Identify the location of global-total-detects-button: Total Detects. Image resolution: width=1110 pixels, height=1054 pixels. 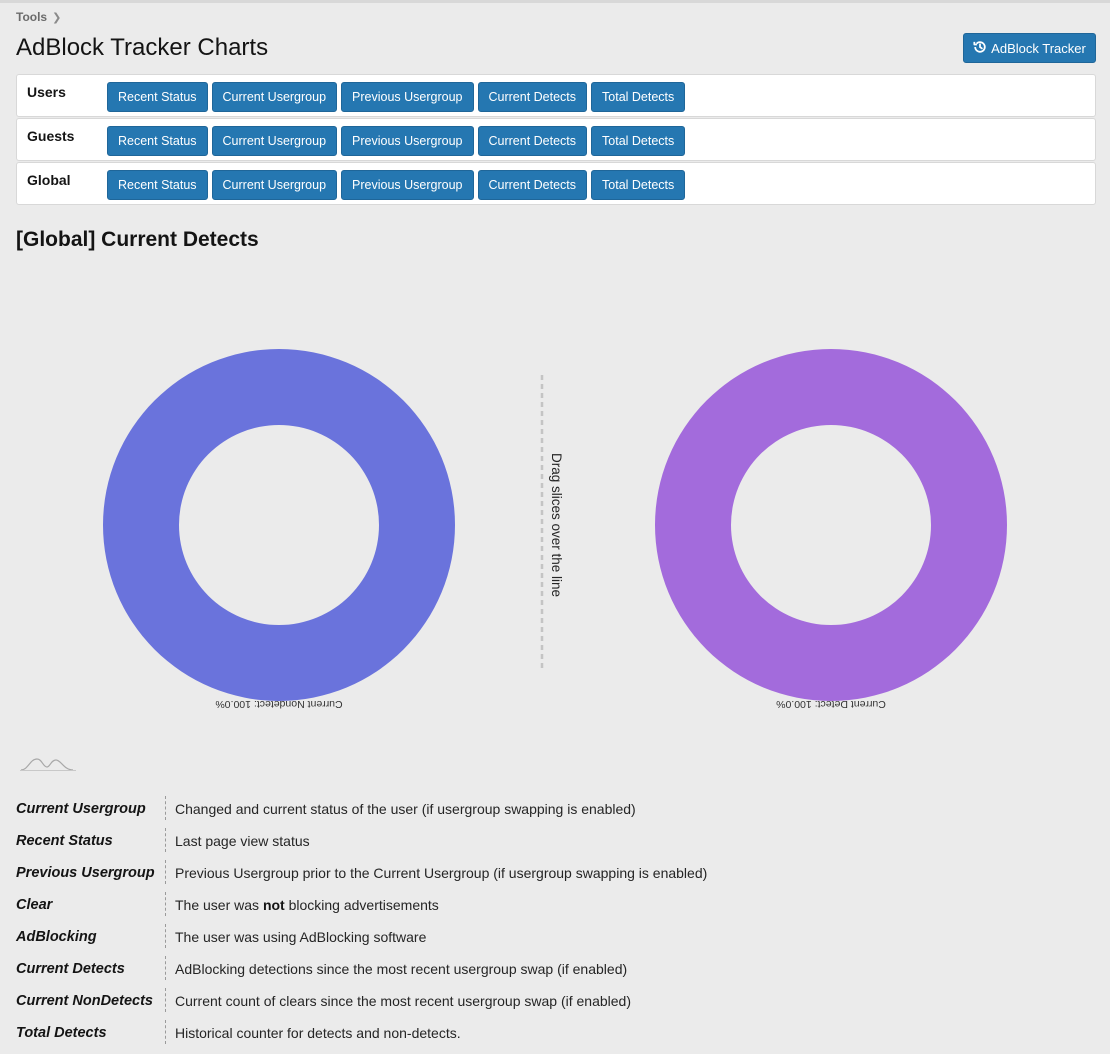
(638, 185).